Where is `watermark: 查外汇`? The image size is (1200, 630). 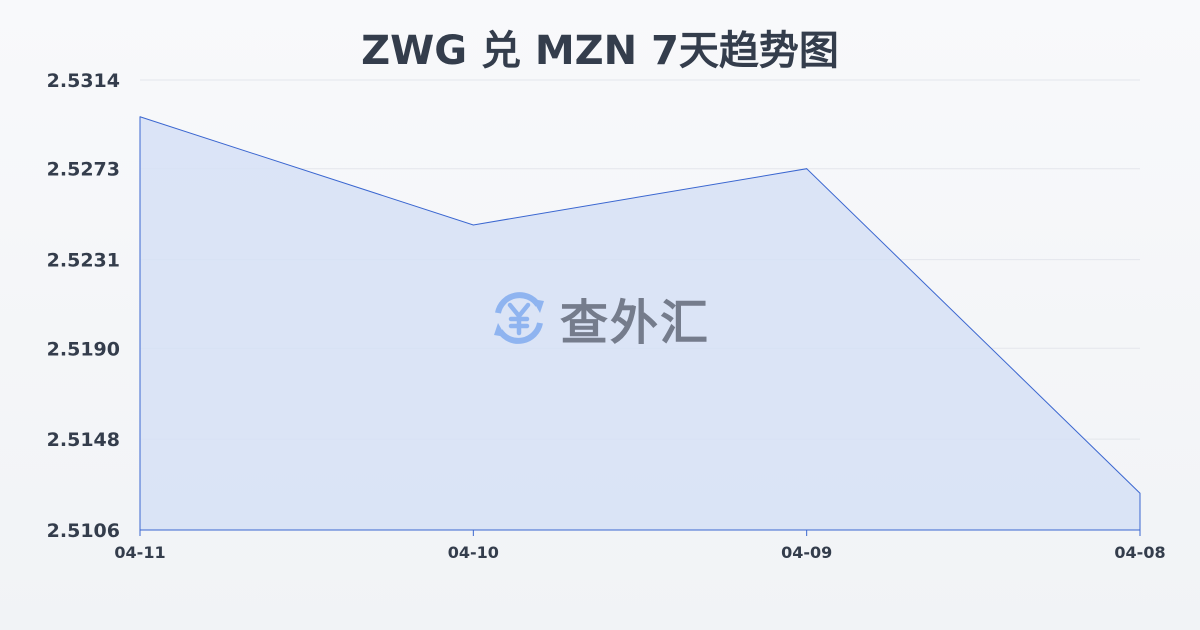
watermark: 查外汇 is located at coordinates (599, 318).